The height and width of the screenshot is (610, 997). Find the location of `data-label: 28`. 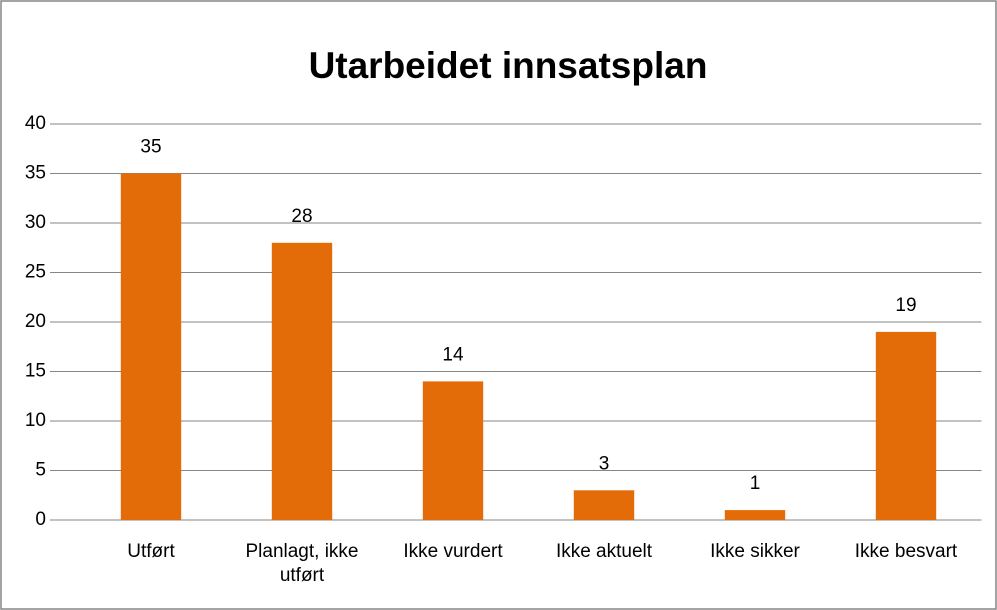

data-label: 28 is located at coordinates (301, 216).